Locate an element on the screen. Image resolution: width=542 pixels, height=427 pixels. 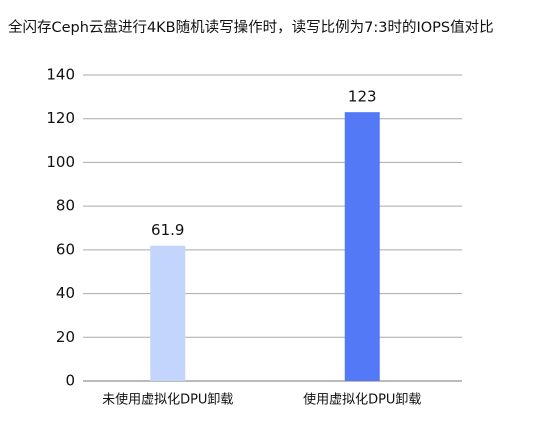
y-tick-label: 60 is located at coordinates (65, 249).